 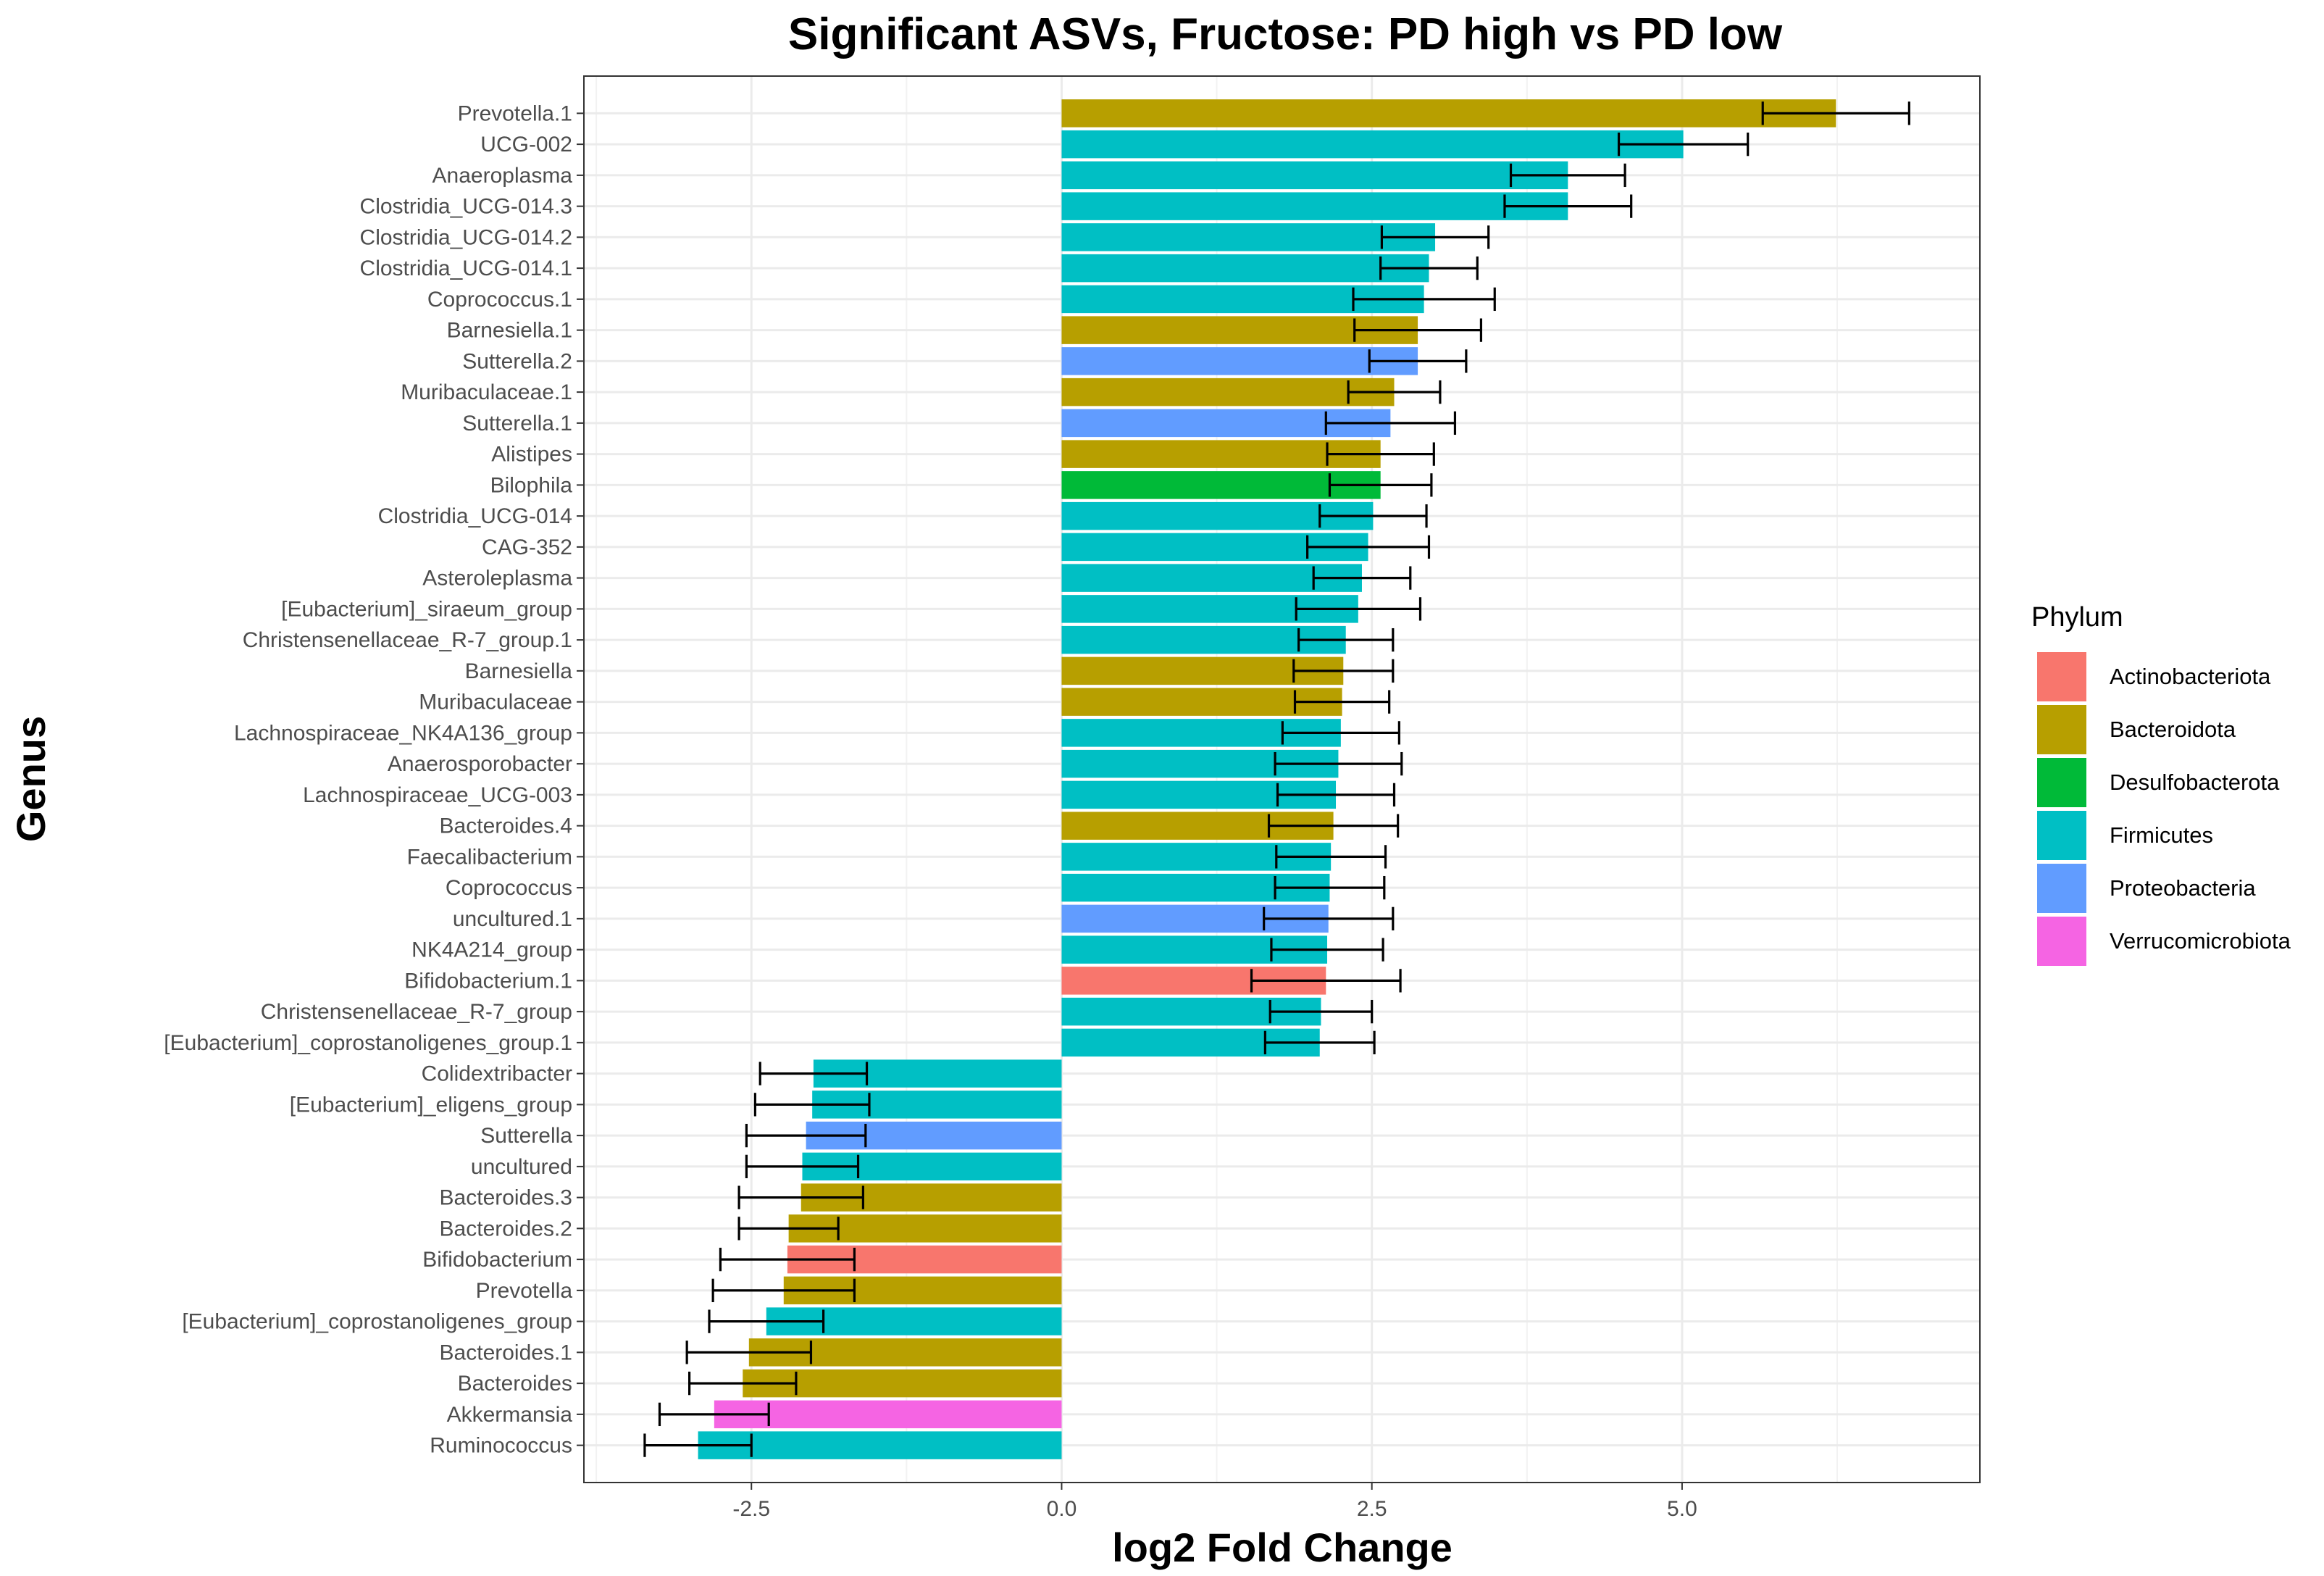 What do you see at coordinates (509, 888) in the screenshot?
I see `y-tick-label: Coprococcus` at bounding box center [509, 888].